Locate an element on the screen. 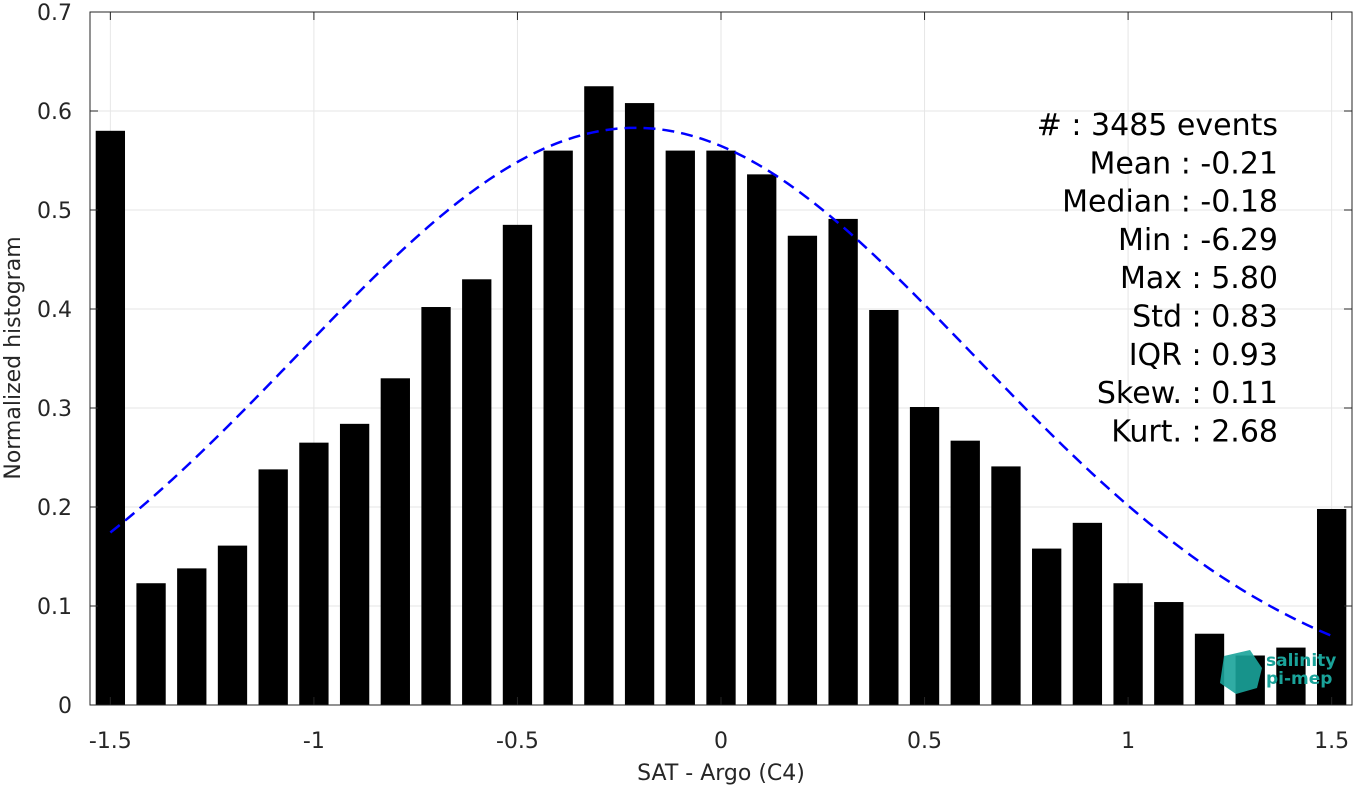 The image size is (1367, 787). y-tick-label: 0.4 is located at coordinates (54, 310).